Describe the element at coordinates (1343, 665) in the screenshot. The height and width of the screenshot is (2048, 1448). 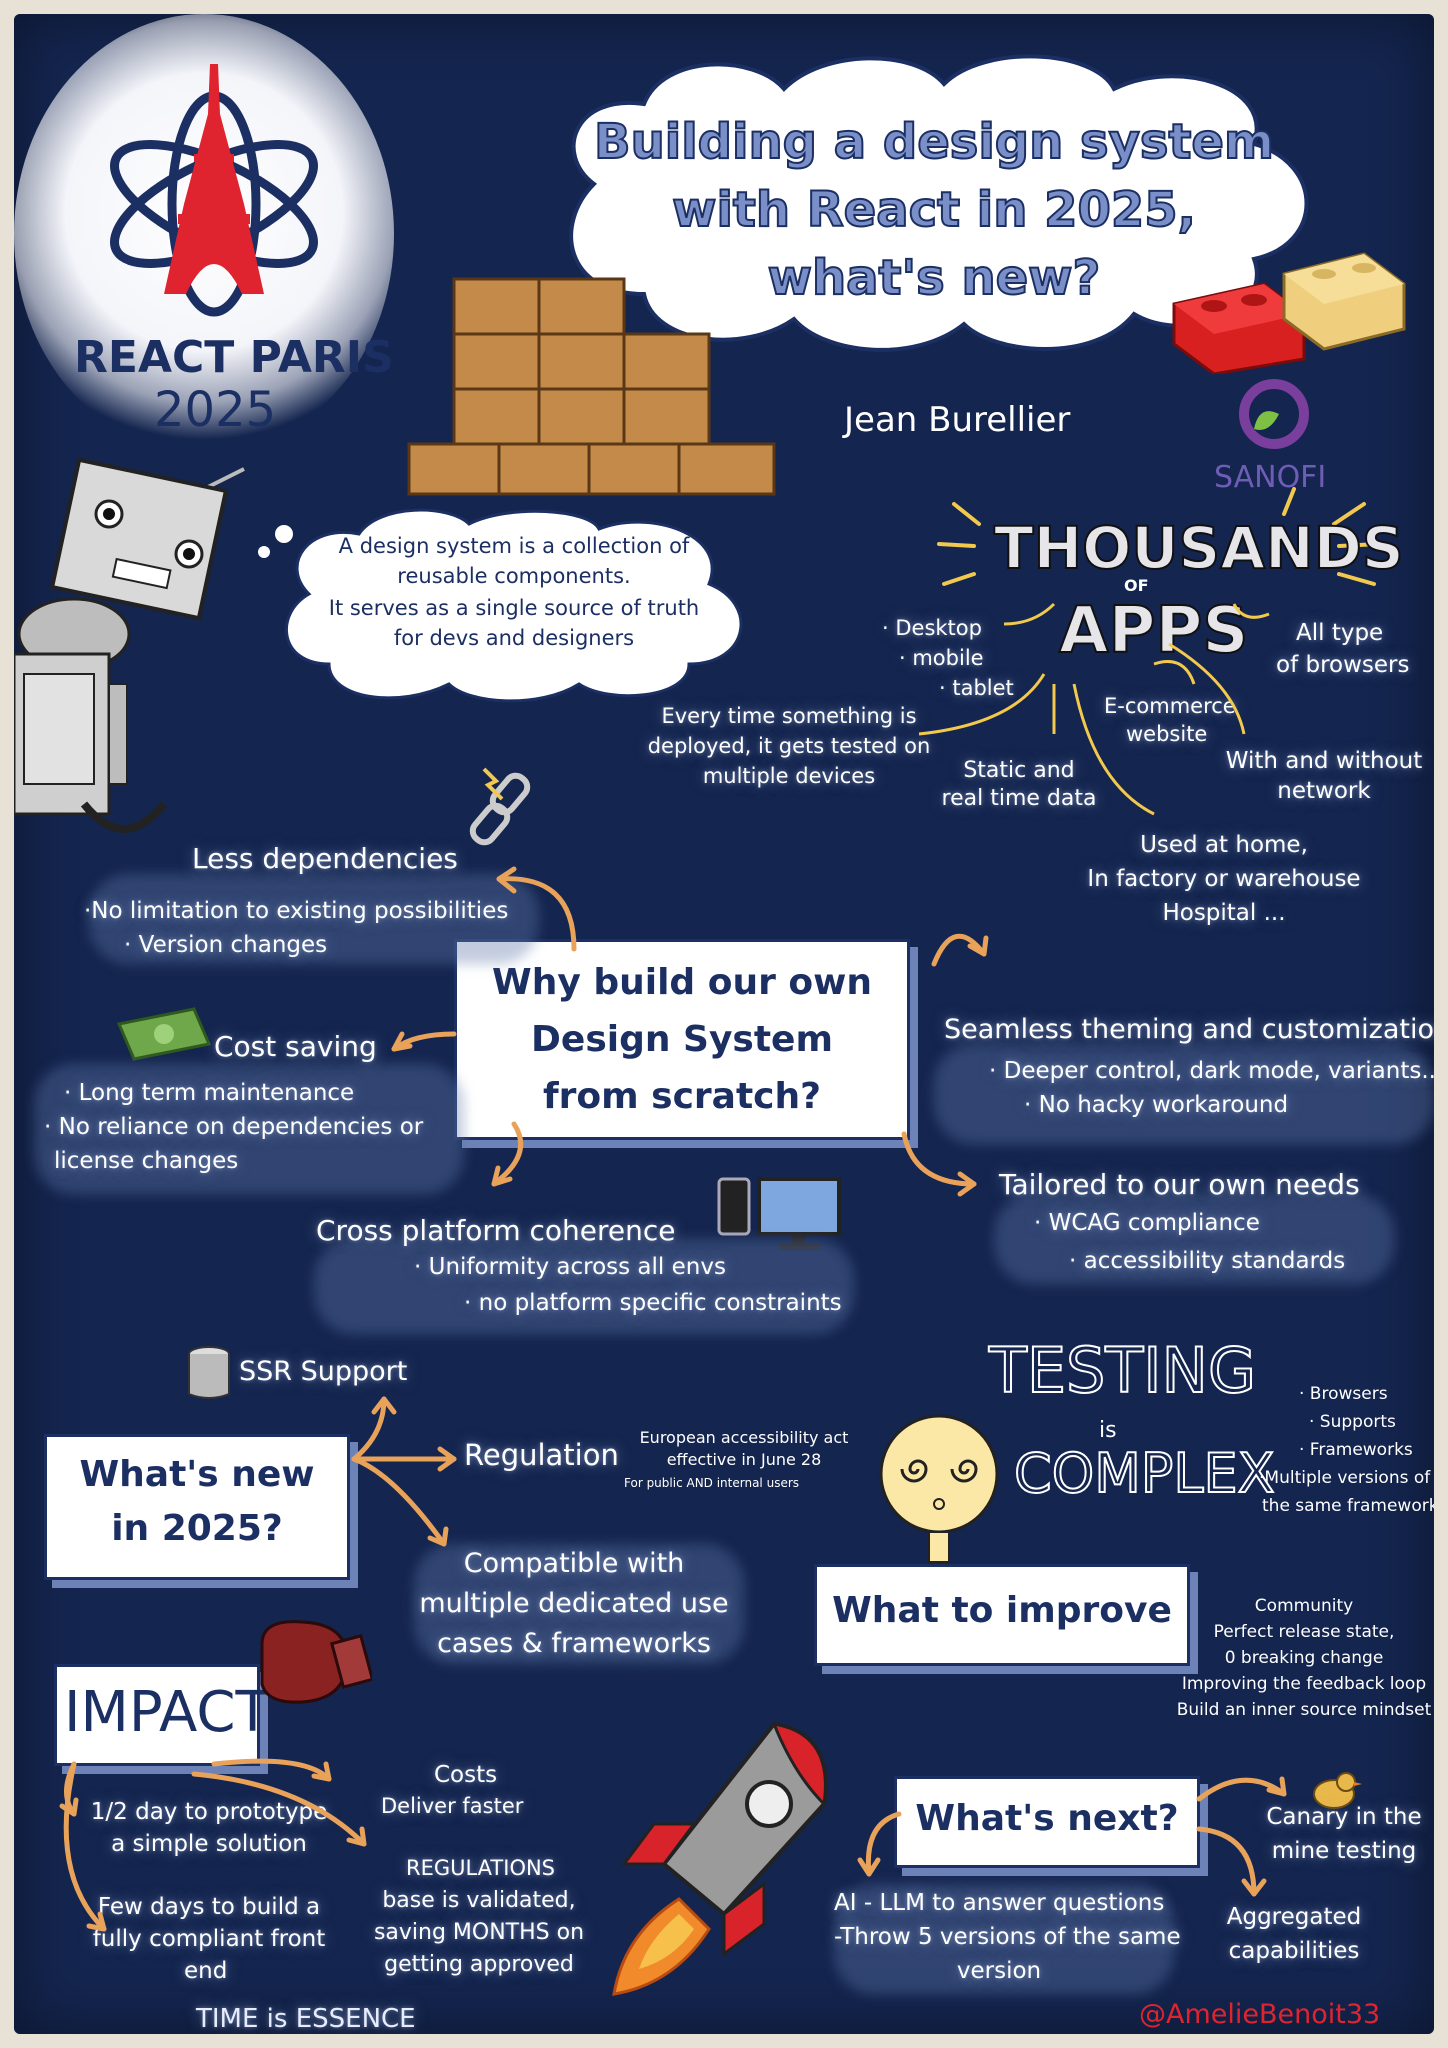
I see `apps-browsers-2: of browsers` at that location.